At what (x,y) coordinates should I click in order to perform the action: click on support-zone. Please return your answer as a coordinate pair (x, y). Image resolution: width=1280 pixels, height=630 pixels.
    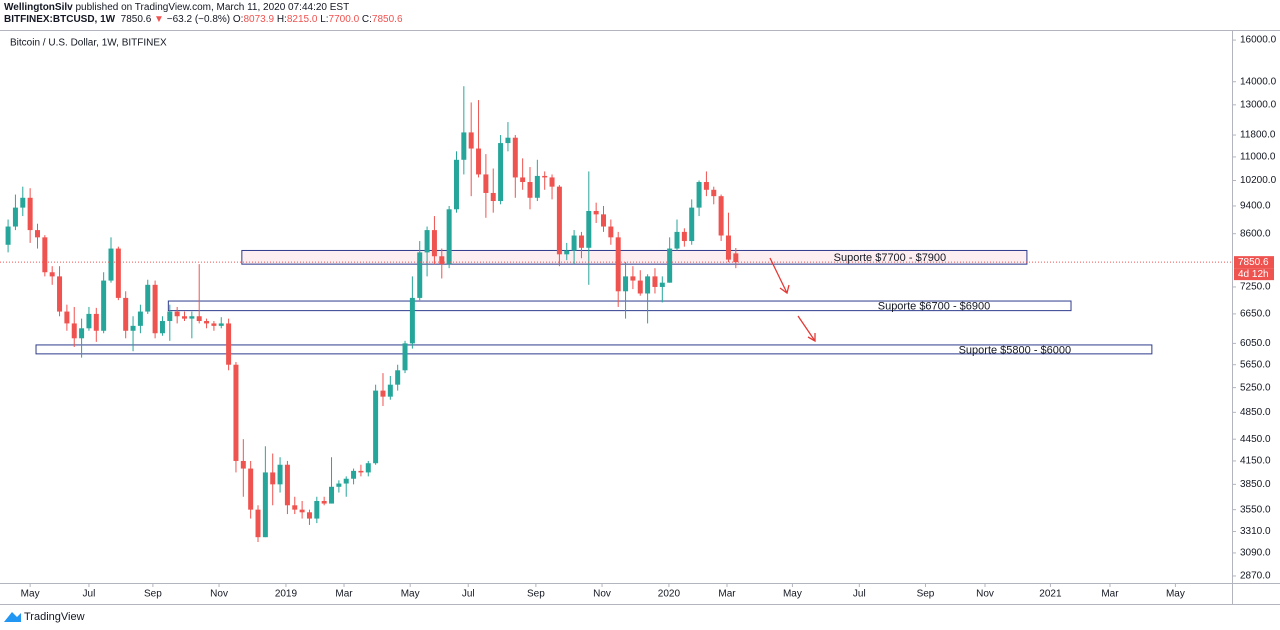
    Looking at the image, I should click on (634, 257).